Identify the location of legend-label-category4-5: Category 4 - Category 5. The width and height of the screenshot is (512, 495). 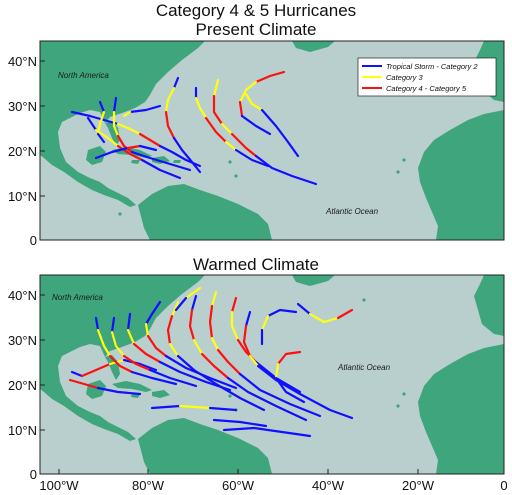
(426, 88).